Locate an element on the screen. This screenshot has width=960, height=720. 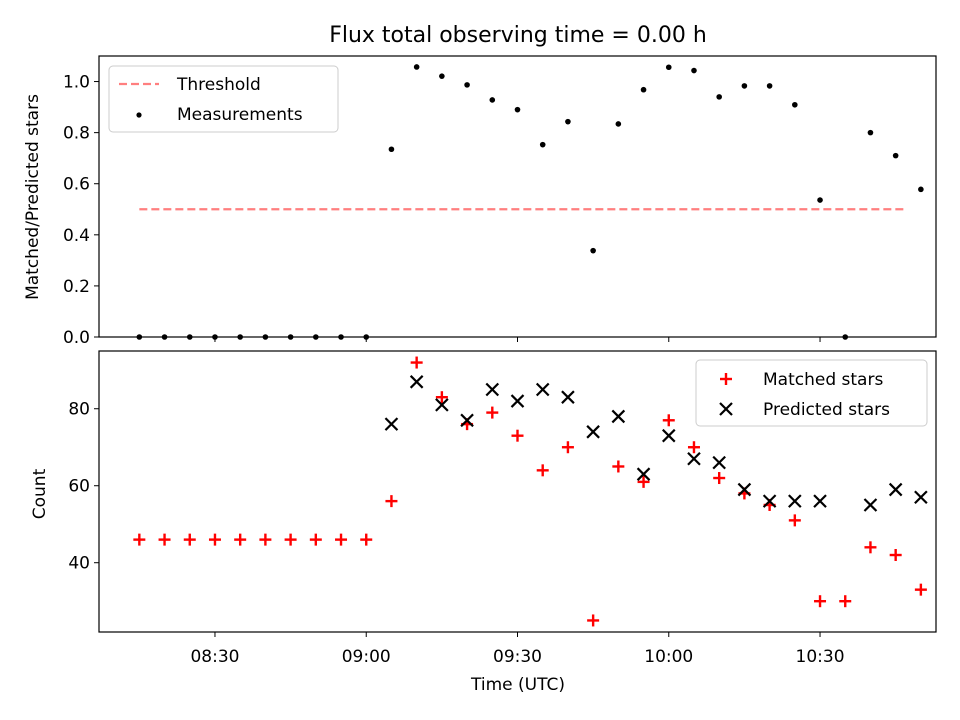
top-y-tick-label: 0.4 is located at coordinates (76, 236).